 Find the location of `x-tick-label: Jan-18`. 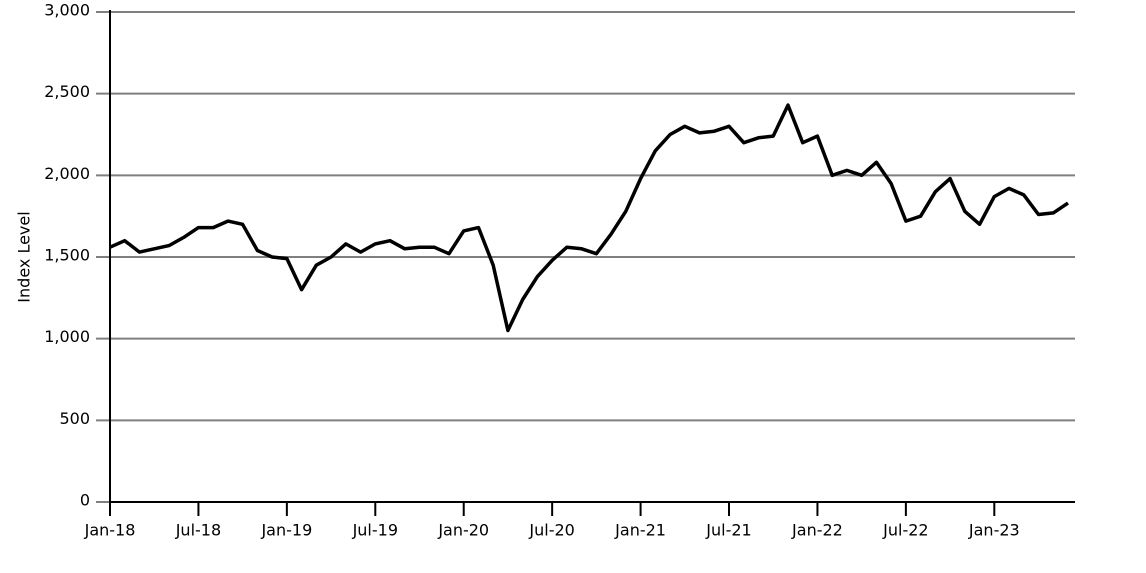

x-tick-label: Jan-18 is located at coordinates (110, 530).